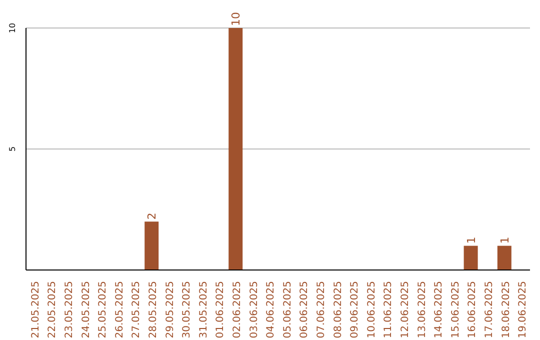 This screenshot has height=340, width=540. What do you see at coordinates (254, 309) in the screenshot?
I see `x-tick-label: 03.06.2025` at bounding box center [254, 309].